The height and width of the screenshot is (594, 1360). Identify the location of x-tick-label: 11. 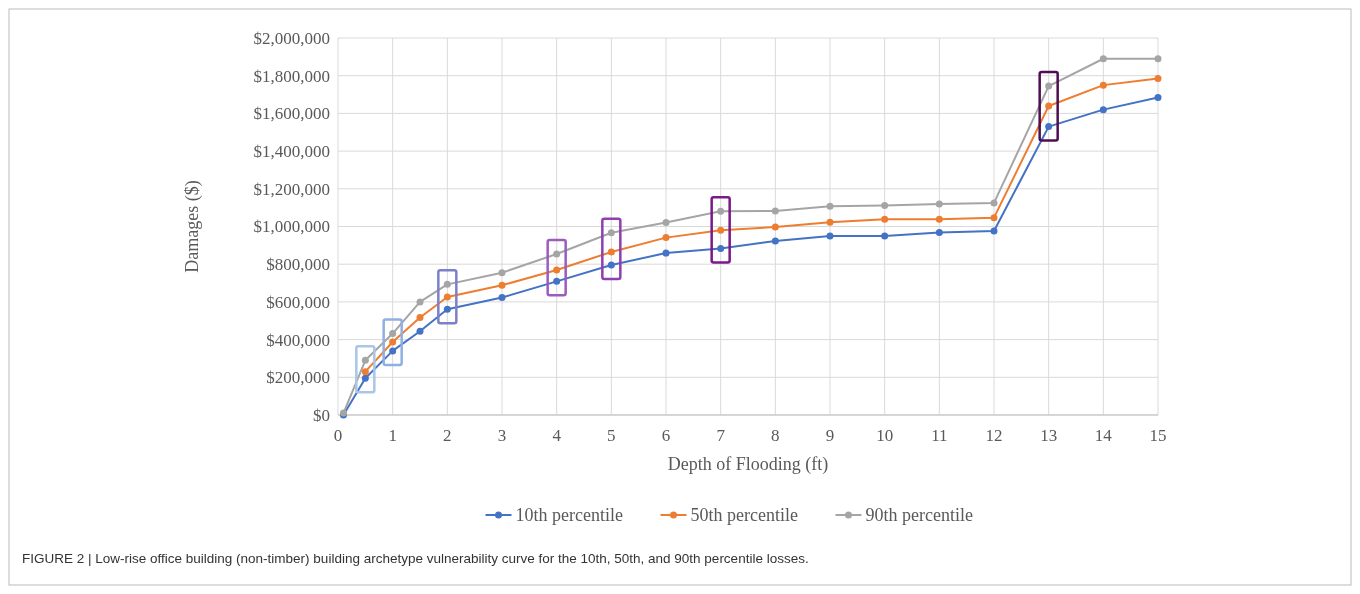
(939, 435).